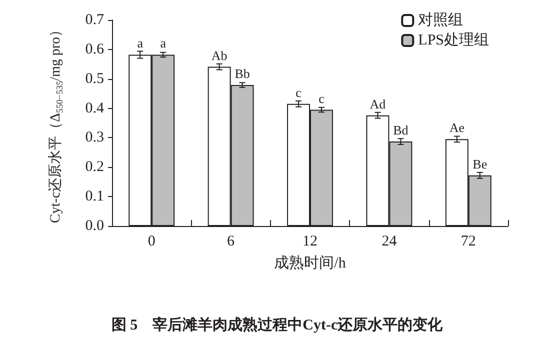 This screenshot has height=344, width=554. Describe the element at coordinates (390, 242) in the screenshot. I see `x-tick-label: 24` at that location.